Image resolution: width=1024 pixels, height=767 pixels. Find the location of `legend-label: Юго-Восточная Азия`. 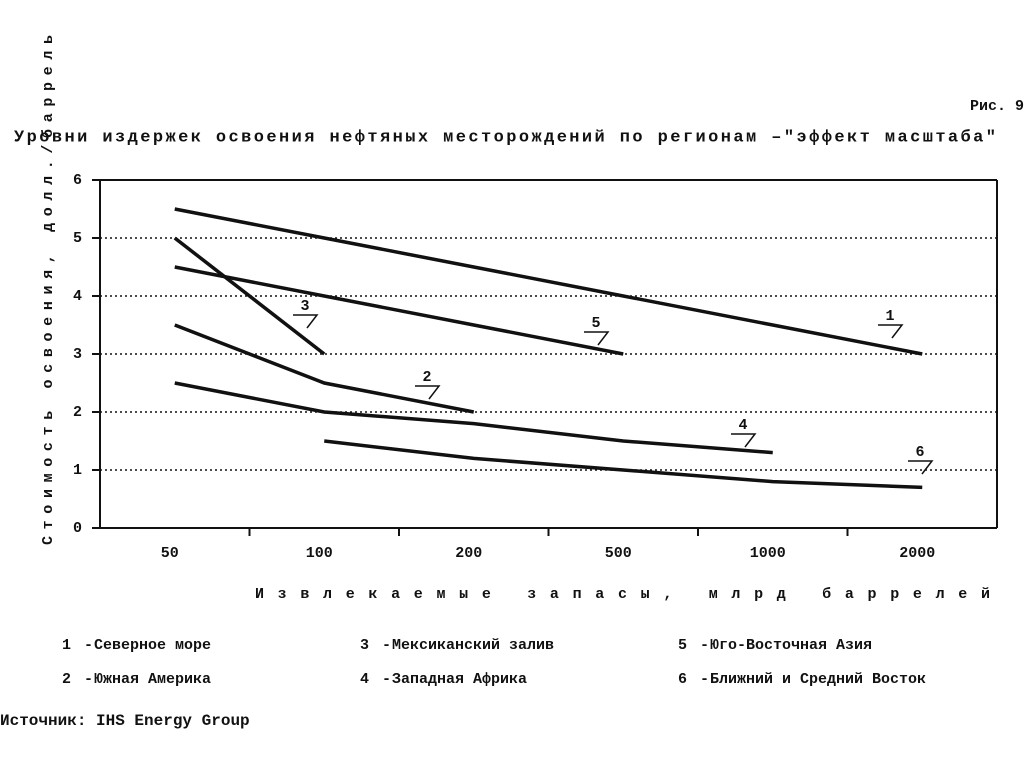

legend-label: Юго-Восточная Азия is located at coordinates (791, 645).